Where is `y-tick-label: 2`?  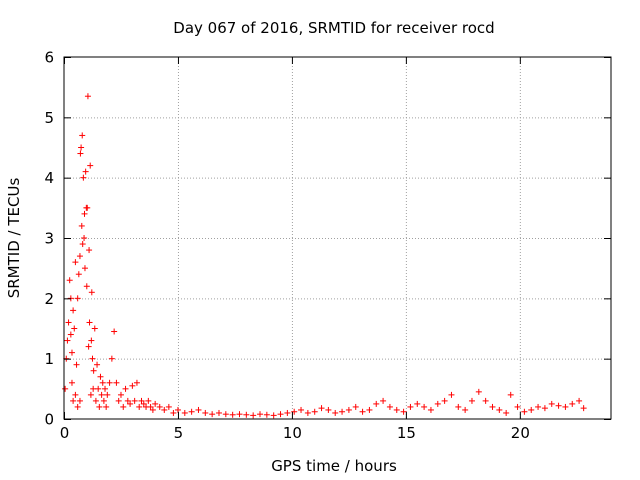 y-tick-label: 2 is located at coordinates (49, 299).